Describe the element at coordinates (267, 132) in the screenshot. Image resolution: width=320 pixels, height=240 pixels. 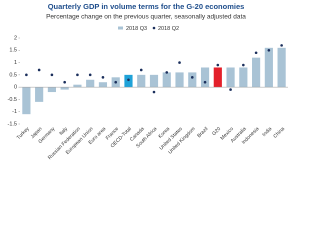
I see `x-tick-label: India` at that location.